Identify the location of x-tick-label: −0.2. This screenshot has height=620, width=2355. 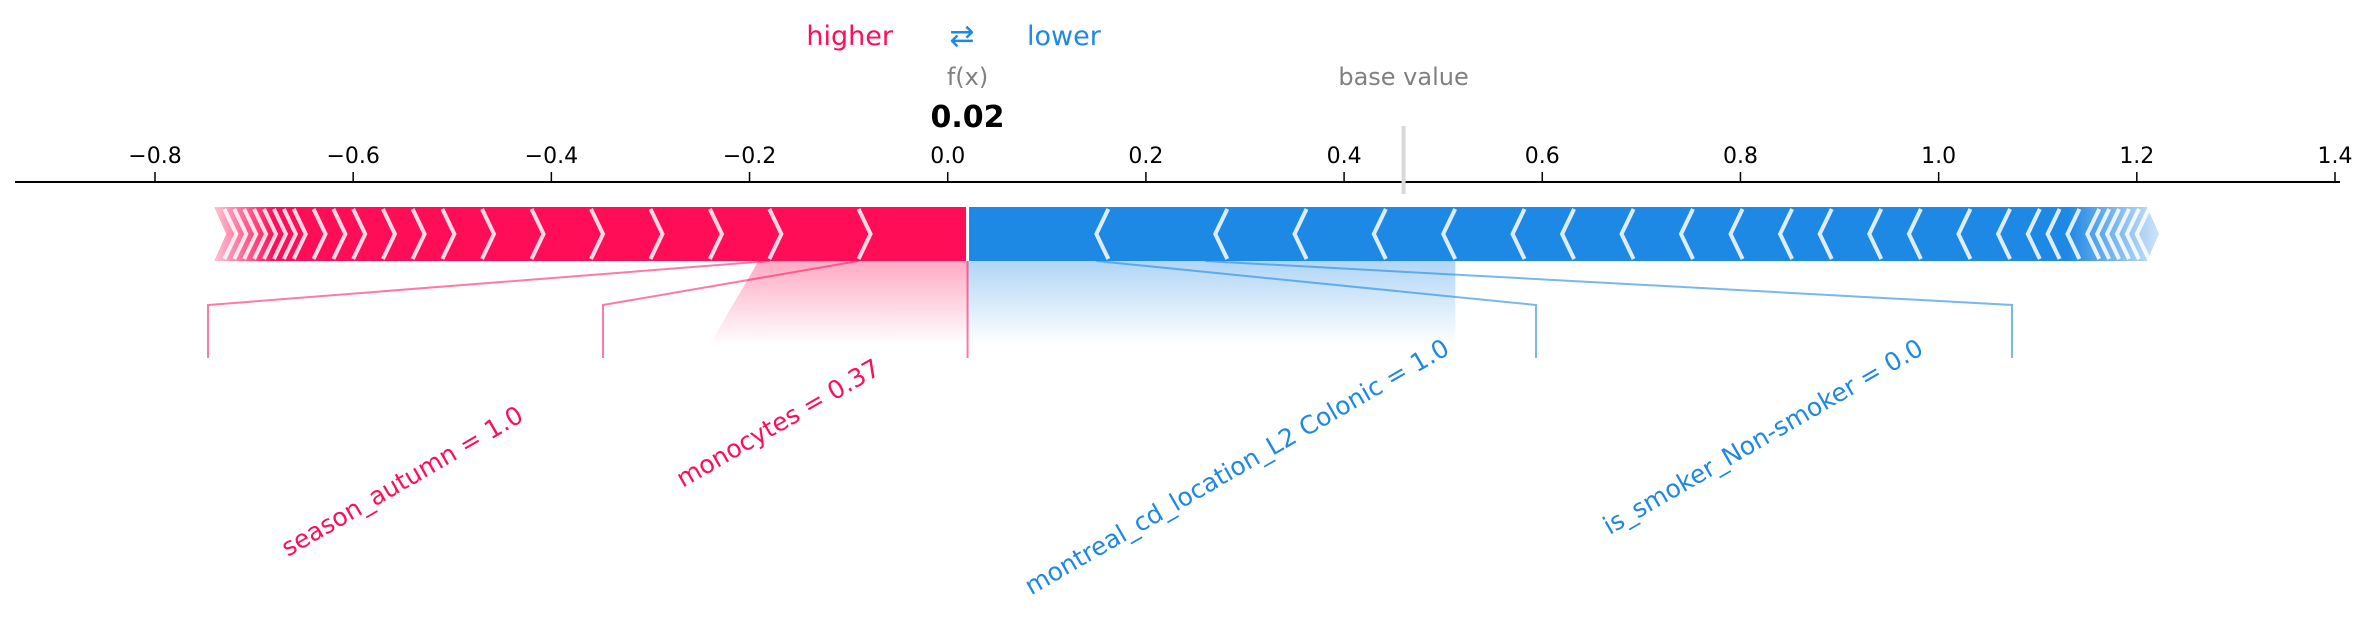
(749, 156).